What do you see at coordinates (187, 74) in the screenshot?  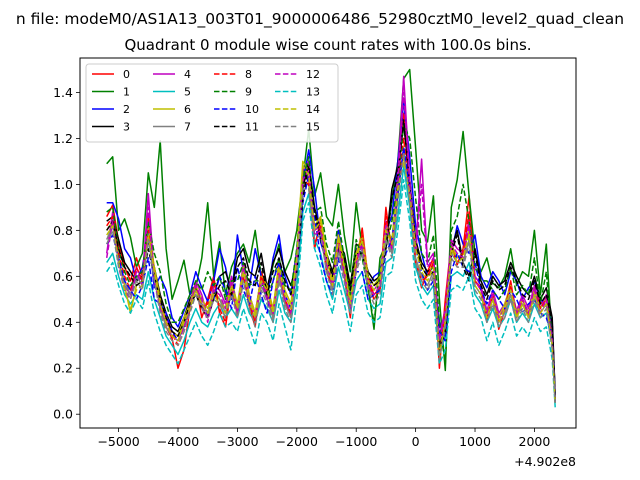 I see `legend-label-4: 4` at bounding box center [187, 74].